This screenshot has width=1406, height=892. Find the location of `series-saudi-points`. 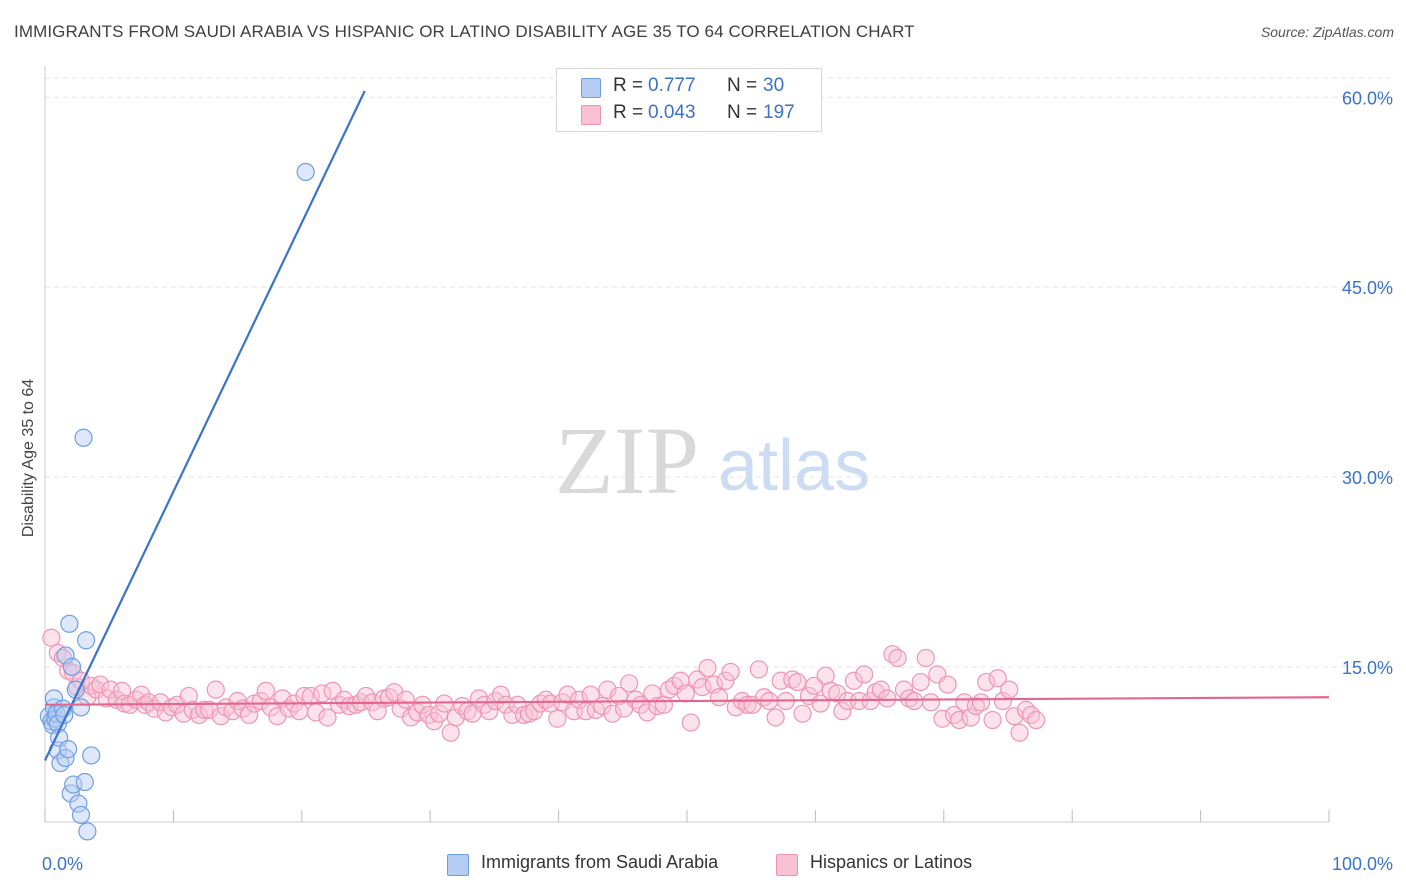

series-saudi-points is located at coordinates (177, 501).